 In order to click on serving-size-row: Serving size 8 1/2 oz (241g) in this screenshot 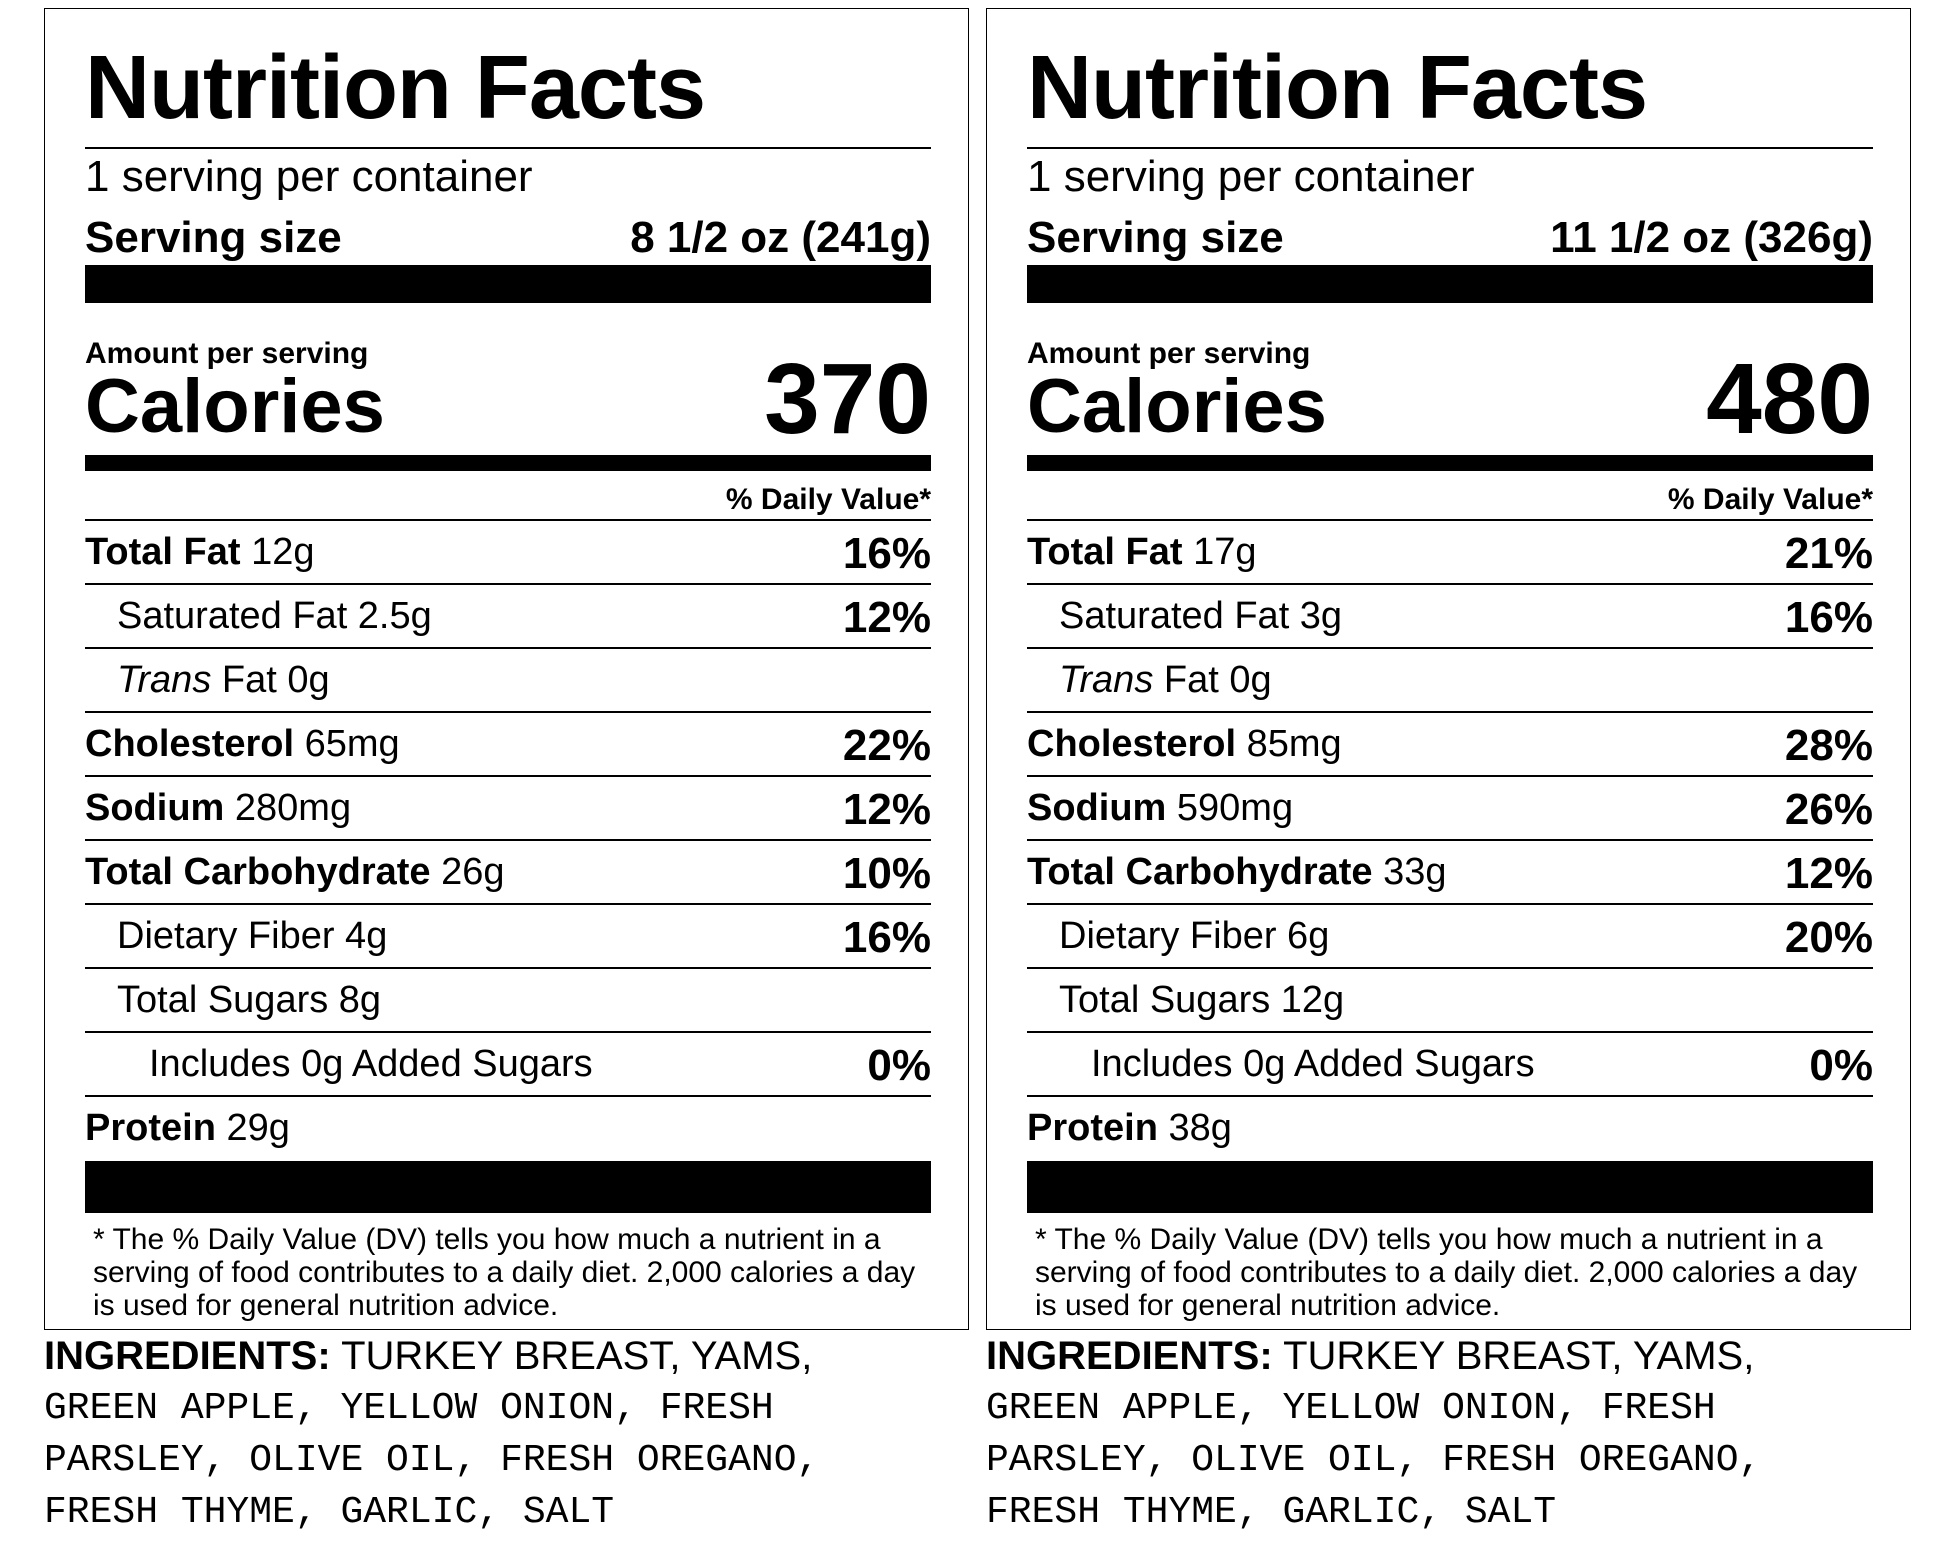, I will do `click(508, 238)`.